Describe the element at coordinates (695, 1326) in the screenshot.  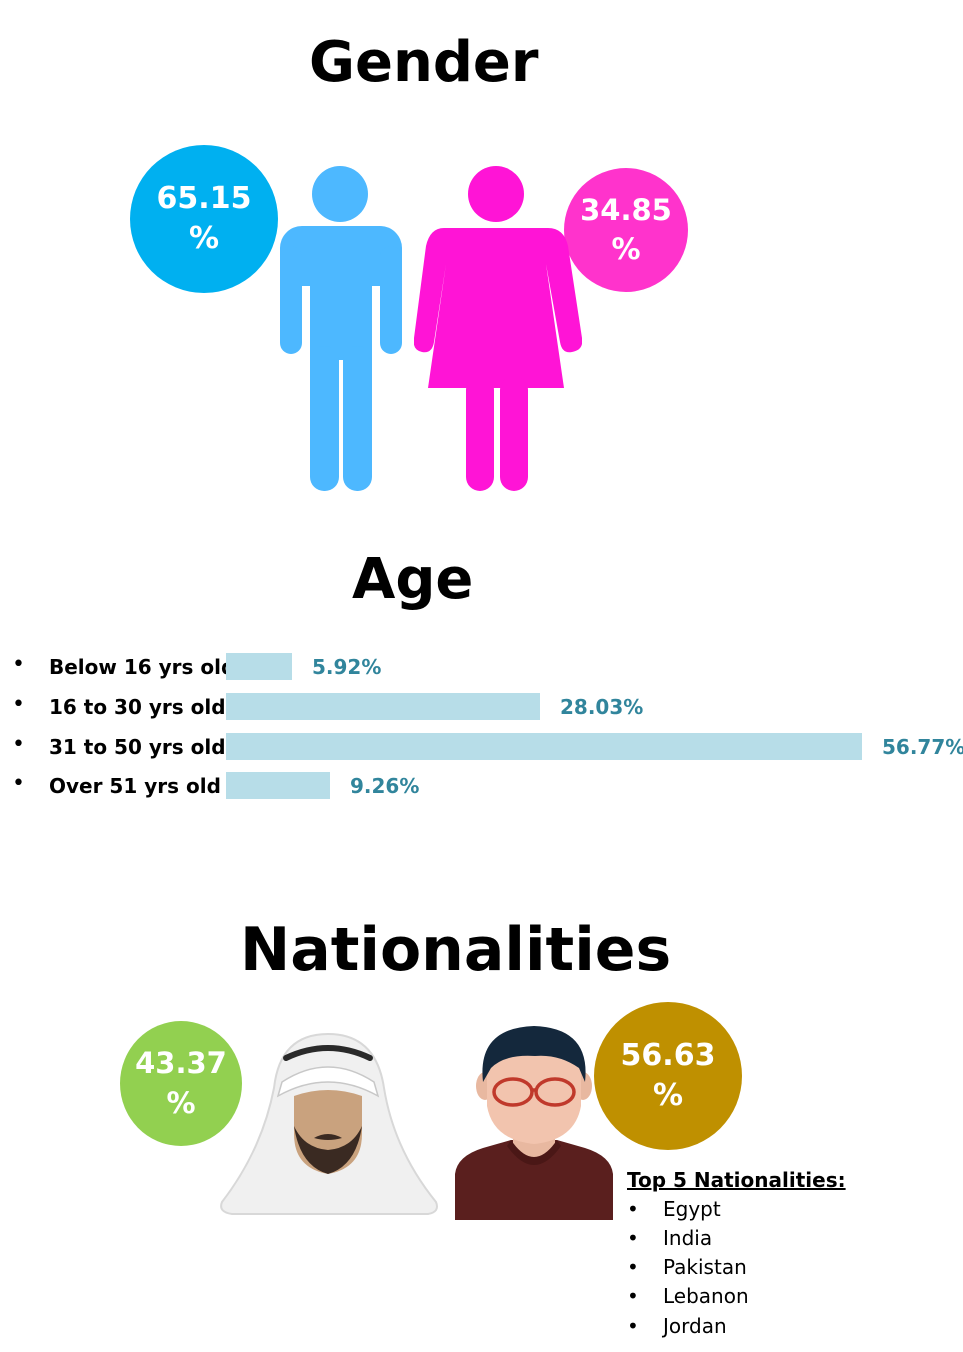
I see `nationality-name: Jordan` at that location.